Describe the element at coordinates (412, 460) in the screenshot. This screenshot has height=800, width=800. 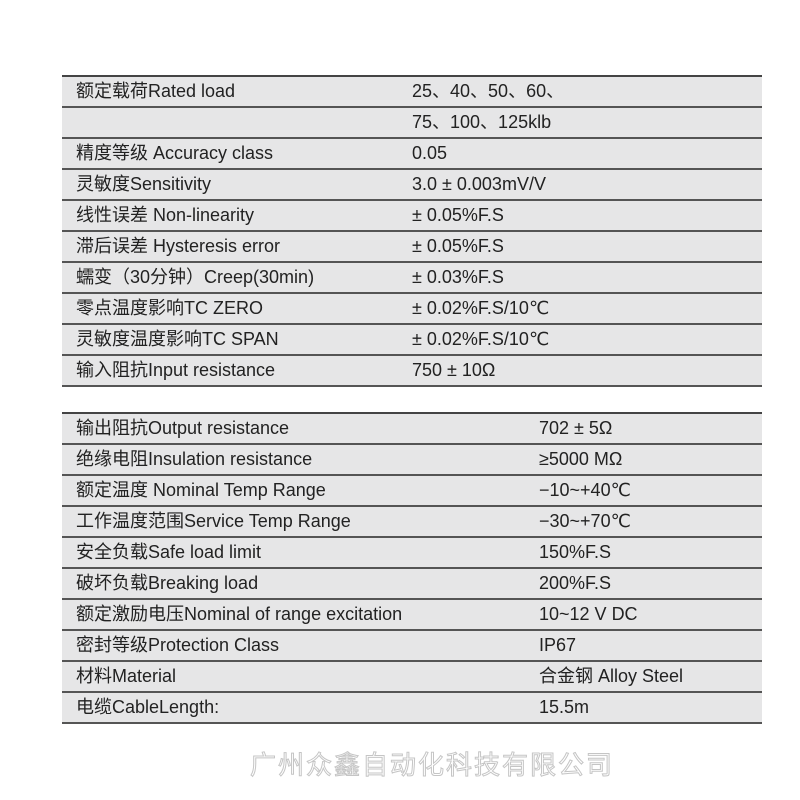
I see `table-row: 绝缘电阻Insulation resistance ≥5000 MΩ` at that location.